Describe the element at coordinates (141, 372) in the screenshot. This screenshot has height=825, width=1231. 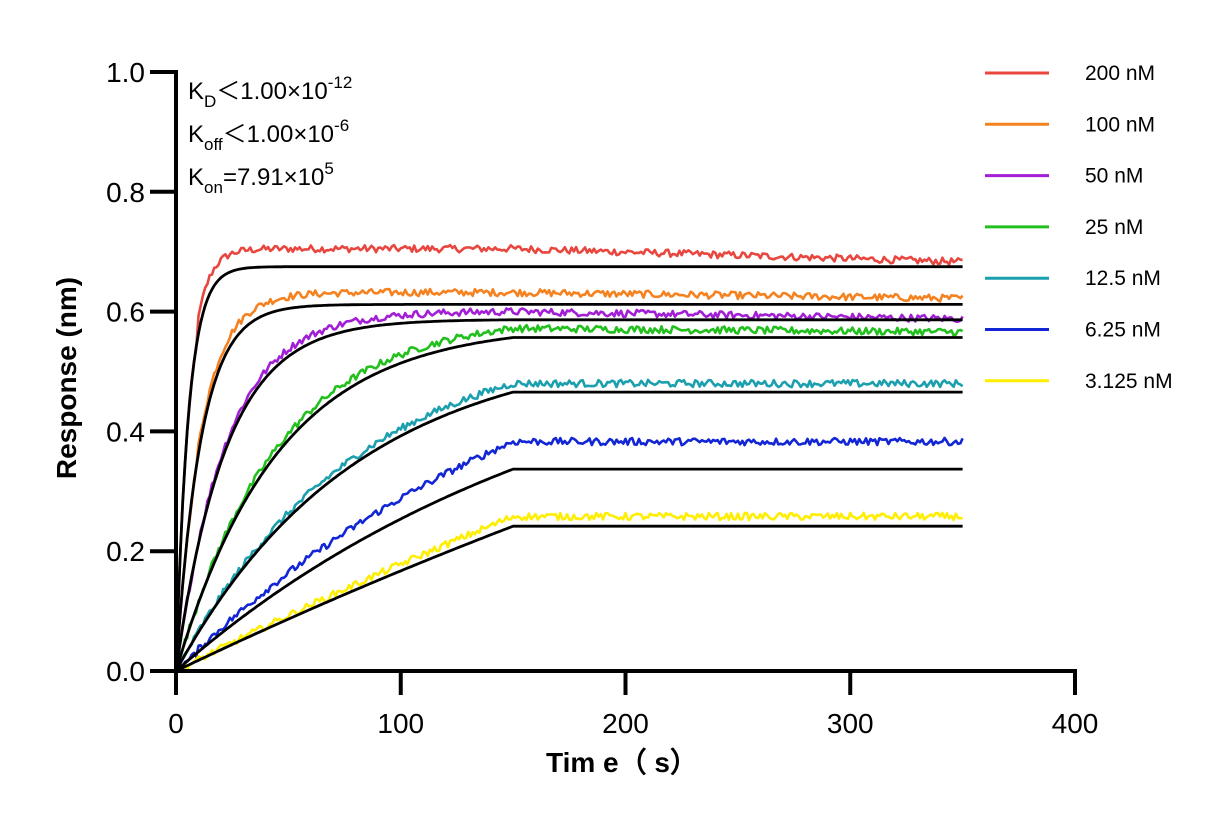
I see `y-axis-ticks: 0.0 0.2 0.4 0.6 0.8 1.0` at that location.